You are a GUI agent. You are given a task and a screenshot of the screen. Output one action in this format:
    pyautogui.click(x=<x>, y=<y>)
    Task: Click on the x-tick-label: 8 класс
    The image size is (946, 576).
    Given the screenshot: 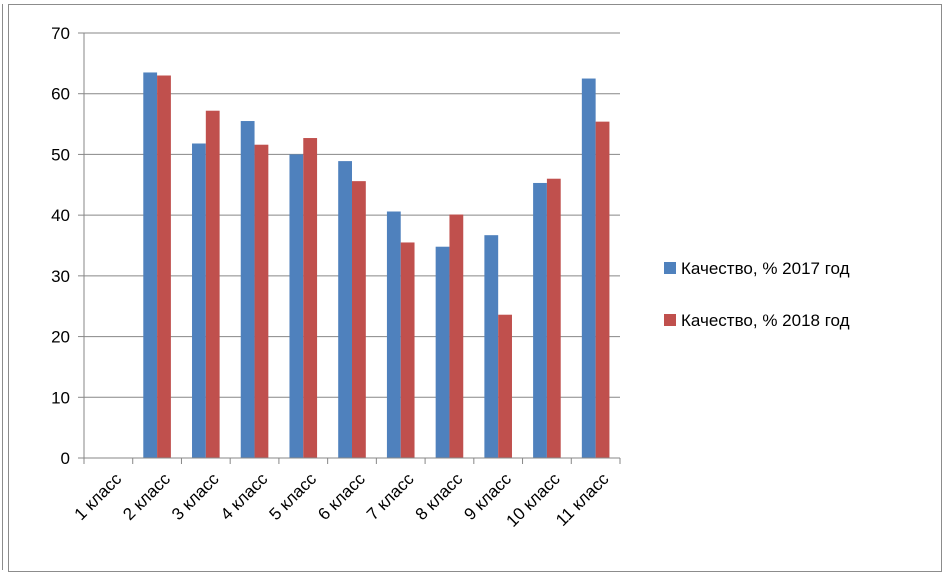 What is the action you would take?
    pyautogui.click(x=439, y=496)
    